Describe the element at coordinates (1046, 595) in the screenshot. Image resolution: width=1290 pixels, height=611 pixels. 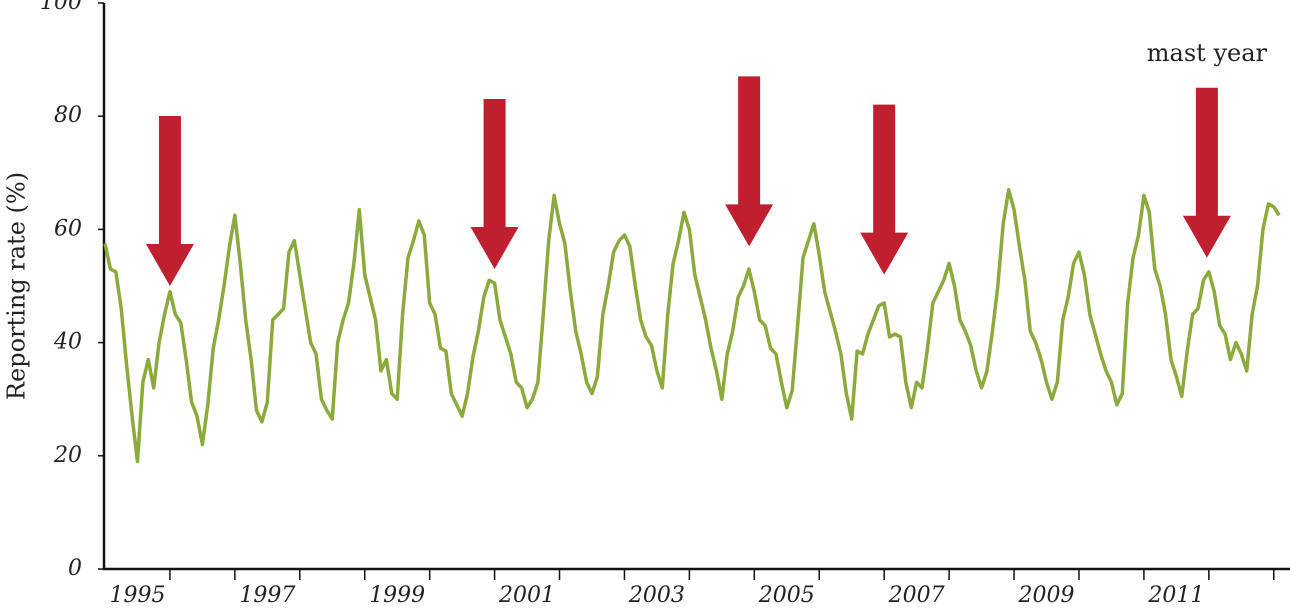
I see `x-tick-label: 2009` at that location.